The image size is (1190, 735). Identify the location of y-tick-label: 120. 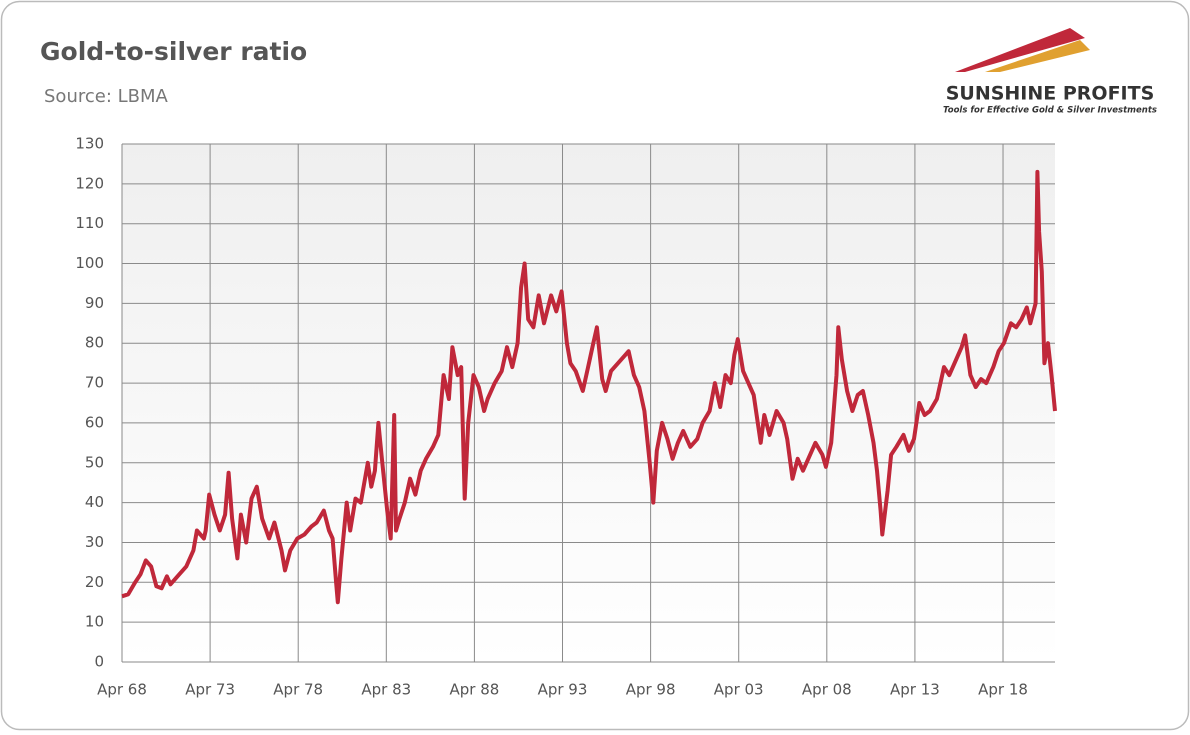
(89, 183).